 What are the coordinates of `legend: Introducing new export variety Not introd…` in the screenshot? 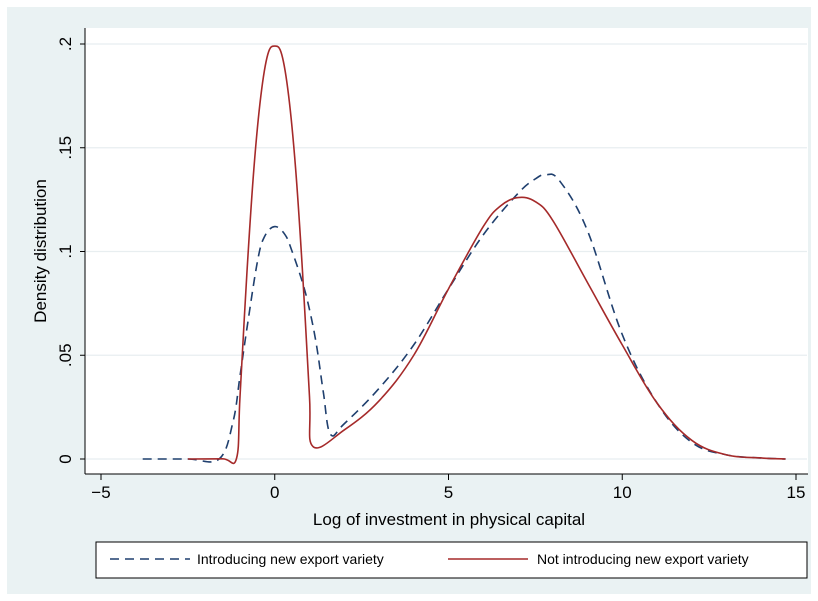 It's located at (429, 559).